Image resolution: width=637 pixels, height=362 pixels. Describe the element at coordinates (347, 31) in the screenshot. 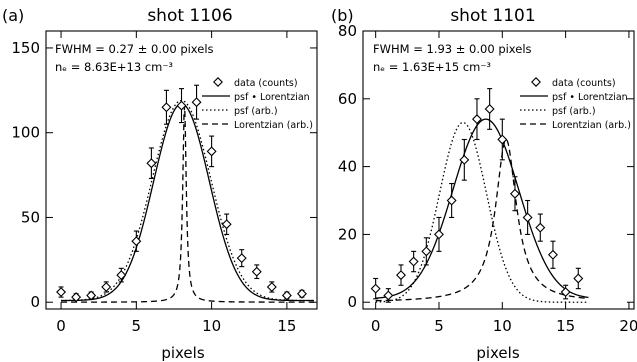

I see `y-tick-label-b: 80` at that location.